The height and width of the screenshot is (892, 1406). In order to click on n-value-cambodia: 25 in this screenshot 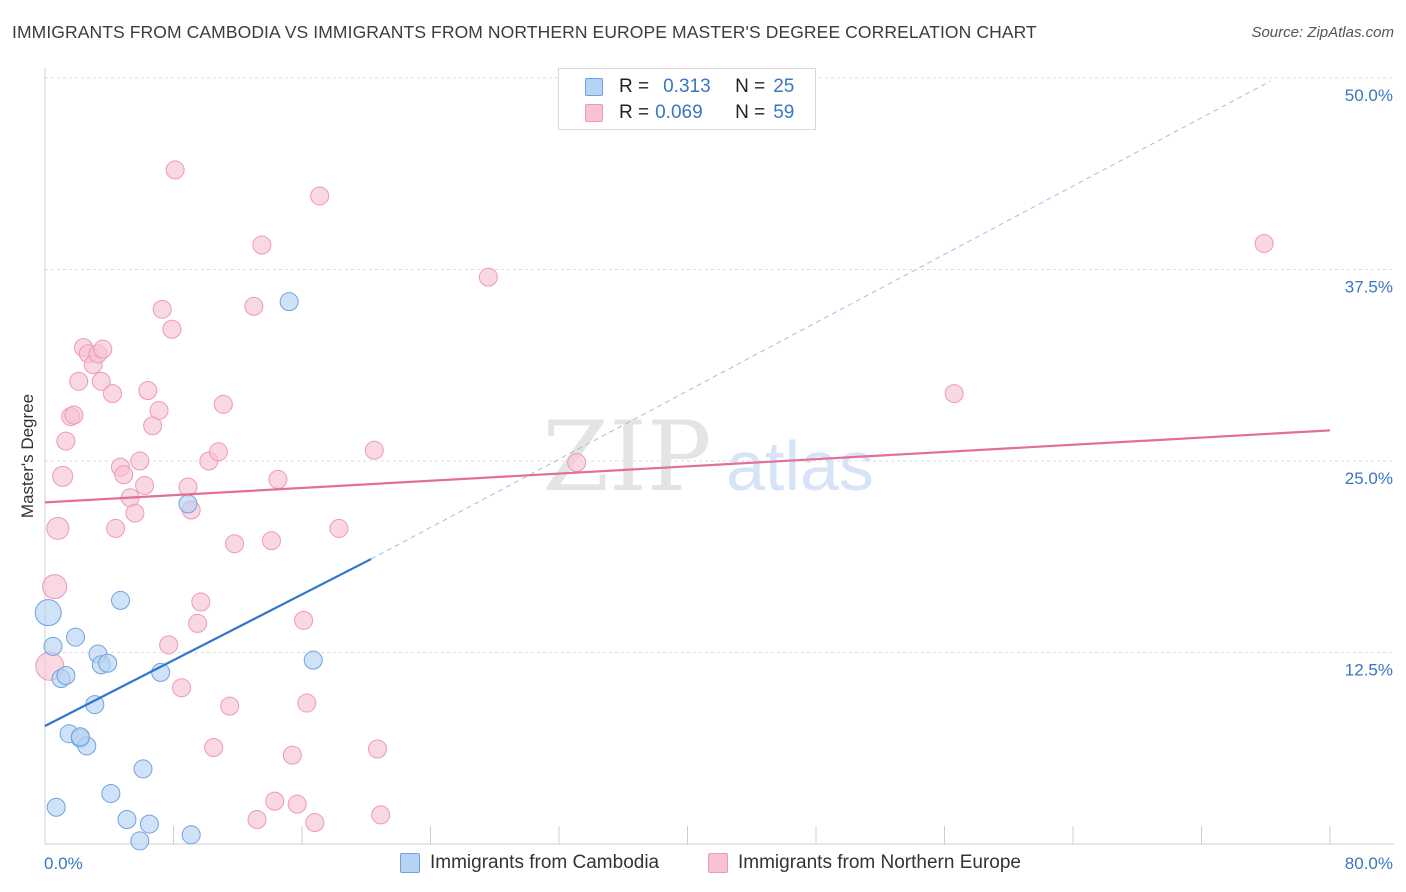, I will do `click(784, 86)`.